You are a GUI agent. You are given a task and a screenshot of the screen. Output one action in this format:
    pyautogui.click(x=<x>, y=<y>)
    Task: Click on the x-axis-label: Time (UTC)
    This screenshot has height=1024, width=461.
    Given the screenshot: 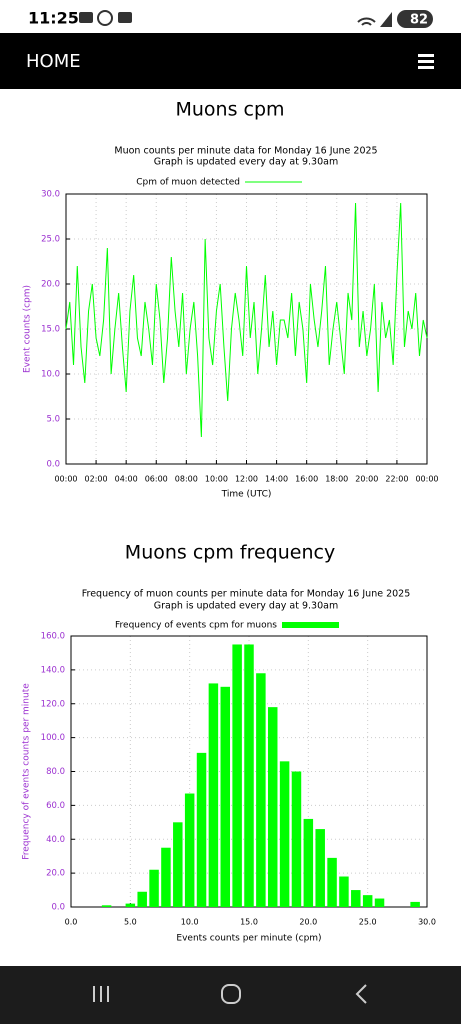 What is the action you would take?
    pyautogui.click(x=246, y=495)
    